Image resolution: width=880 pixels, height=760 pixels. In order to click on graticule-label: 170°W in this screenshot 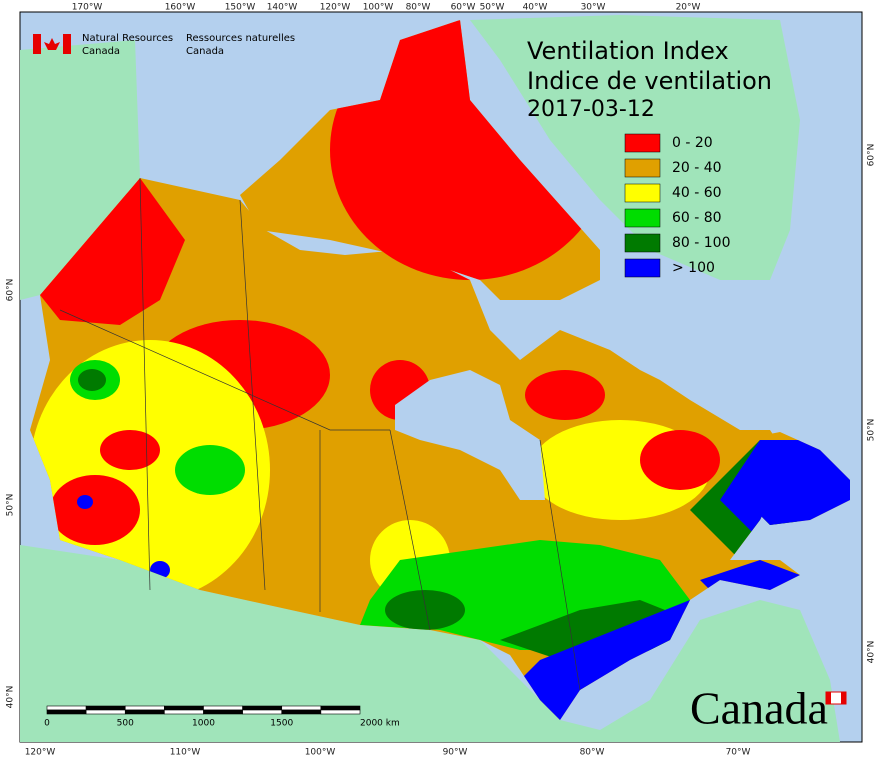, I will do `click(87, 8)`.